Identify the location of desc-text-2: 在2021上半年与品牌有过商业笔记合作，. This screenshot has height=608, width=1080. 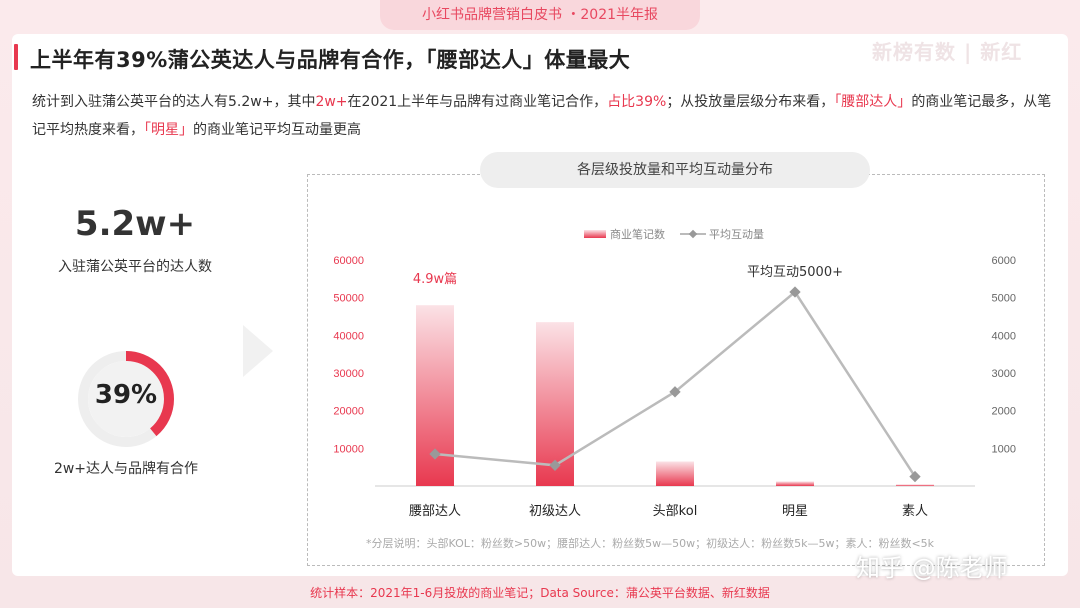
(477, 102).